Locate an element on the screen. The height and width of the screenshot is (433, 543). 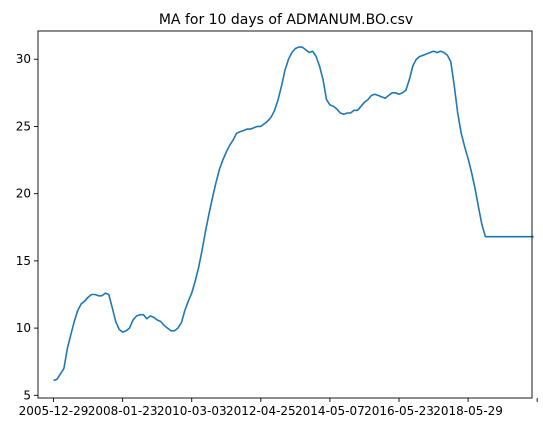
y-tick-label-5: 5 is located at coordinates (27, 395).